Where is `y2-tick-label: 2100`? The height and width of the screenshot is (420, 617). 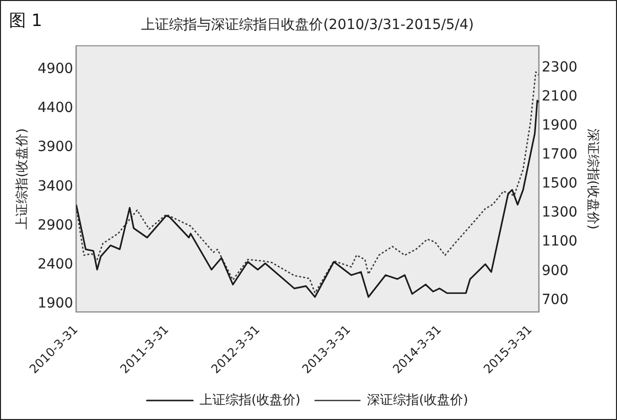
y2-tick-label: 2100 is located at coordinates (560, 96).